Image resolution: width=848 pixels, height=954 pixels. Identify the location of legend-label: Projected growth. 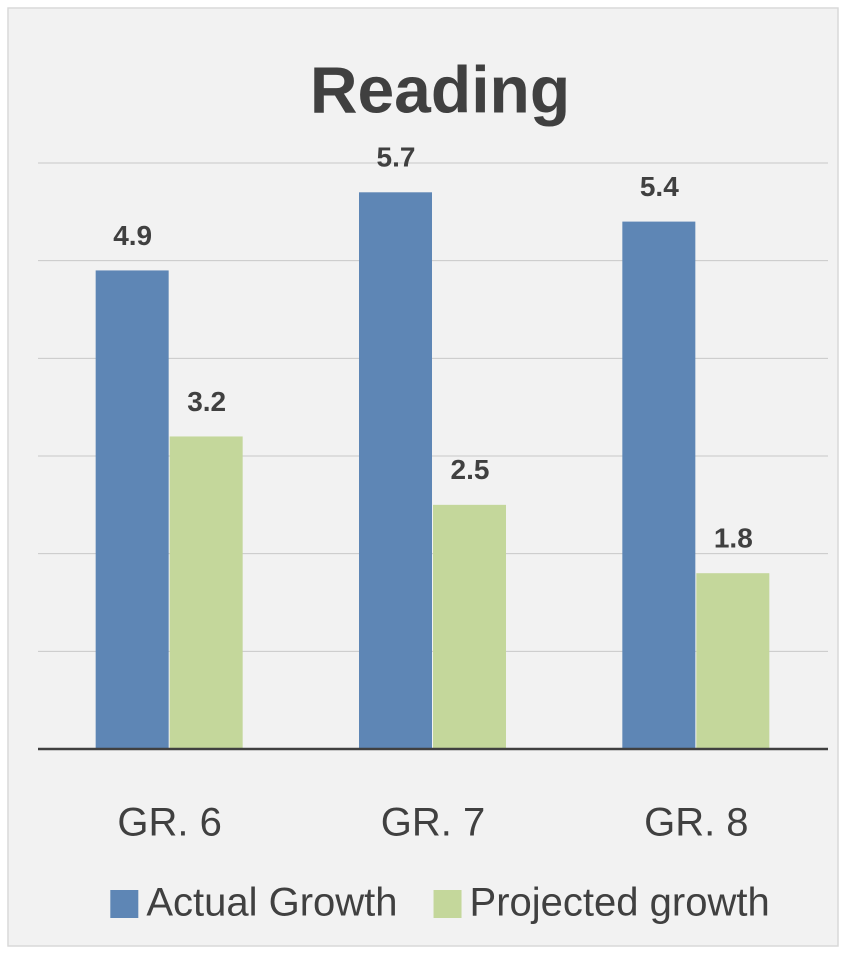
(620, 903).